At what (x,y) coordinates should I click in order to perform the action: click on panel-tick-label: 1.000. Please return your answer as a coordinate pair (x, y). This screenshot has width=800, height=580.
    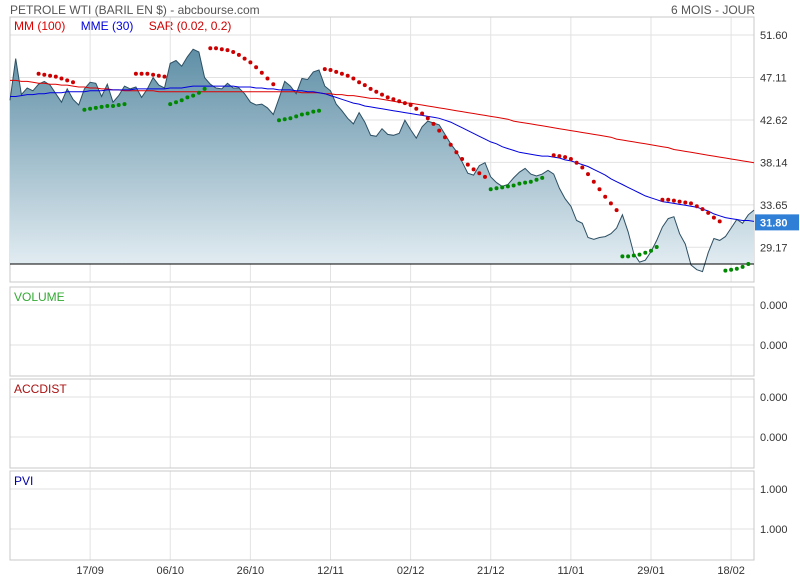
    Looking at the image, I should click on (774, 530).